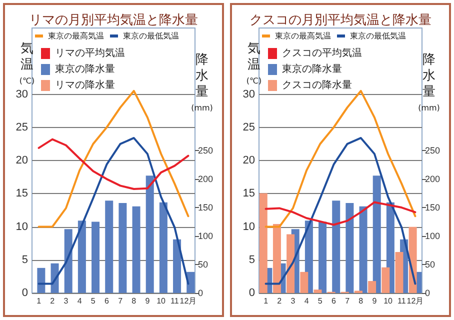 Image resolution: width=454 pixels, height=320 pixels. Describe the element at coordinates (90, 53) in the screenshot. I see `legend-label: リマの平均気温` at that location.